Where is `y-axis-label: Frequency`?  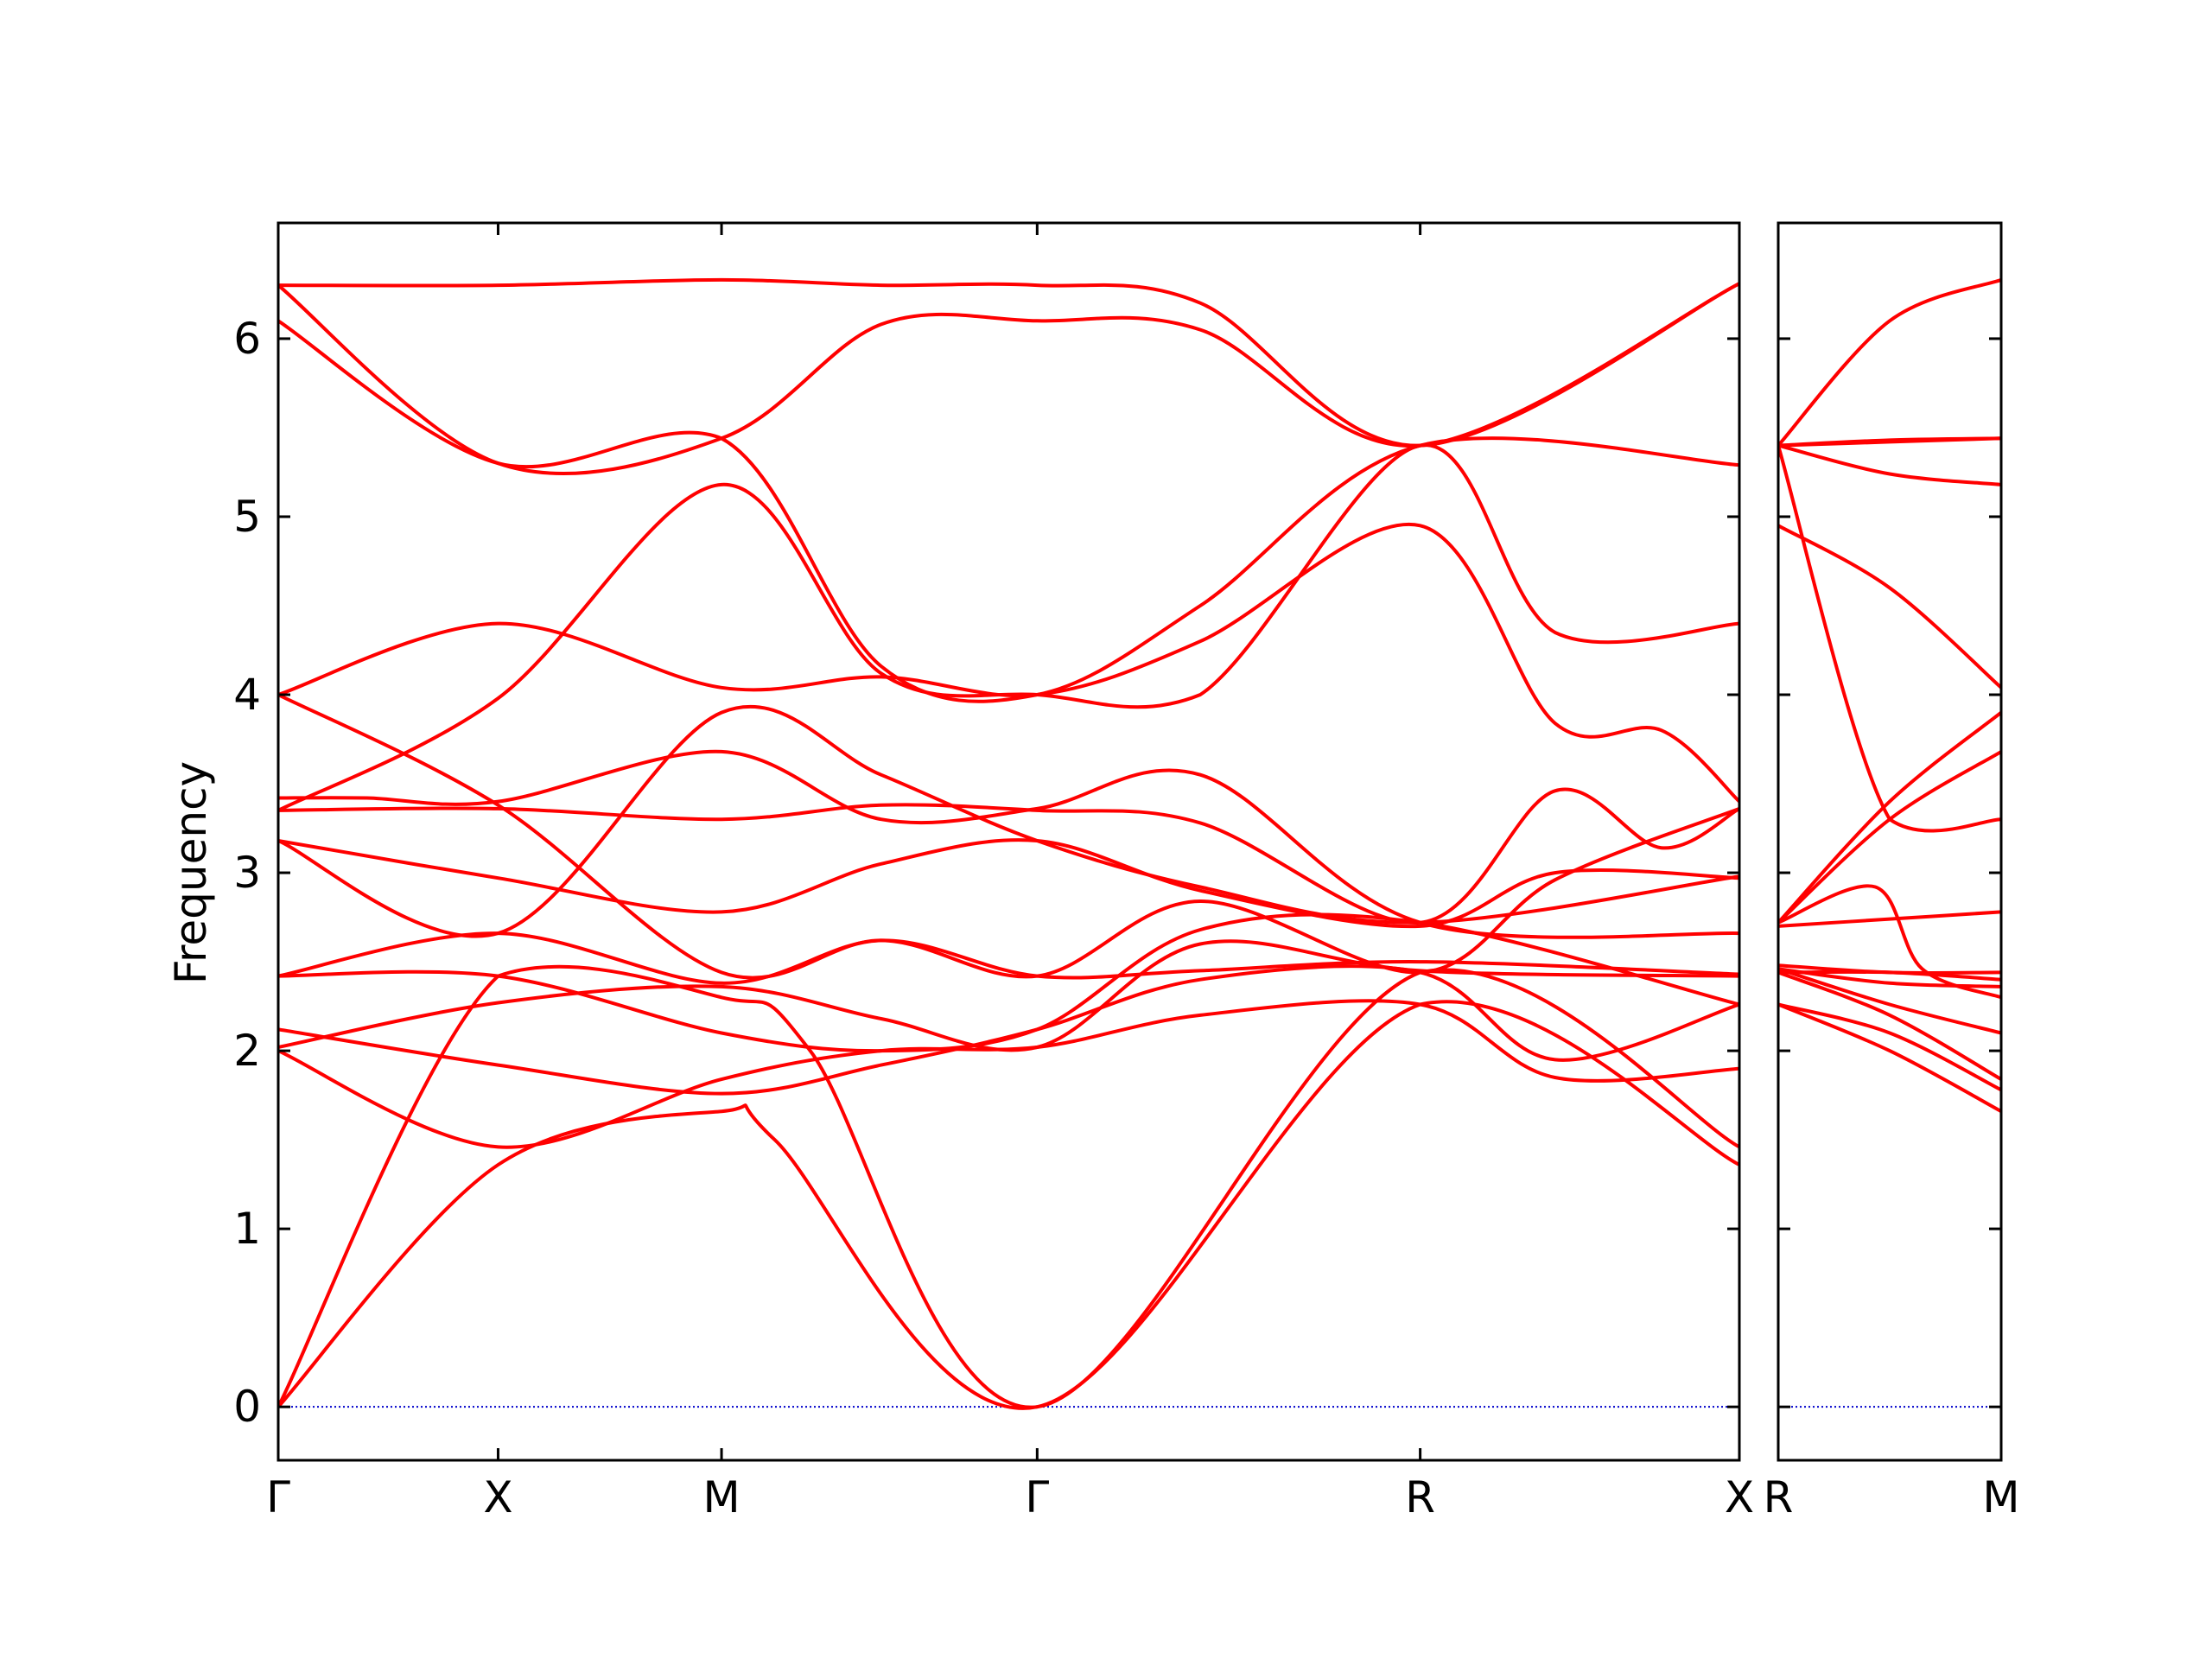 y-axis-label: Frequency is located at coordinates (191, 872).